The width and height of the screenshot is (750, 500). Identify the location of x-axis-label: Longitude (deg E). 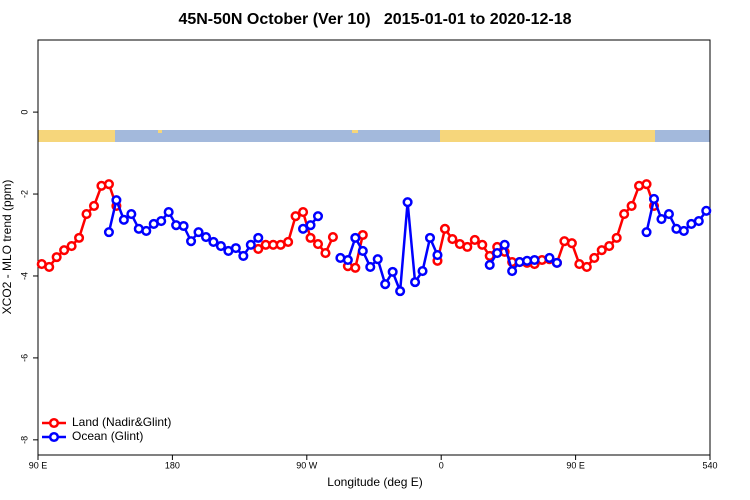
(374, 482).